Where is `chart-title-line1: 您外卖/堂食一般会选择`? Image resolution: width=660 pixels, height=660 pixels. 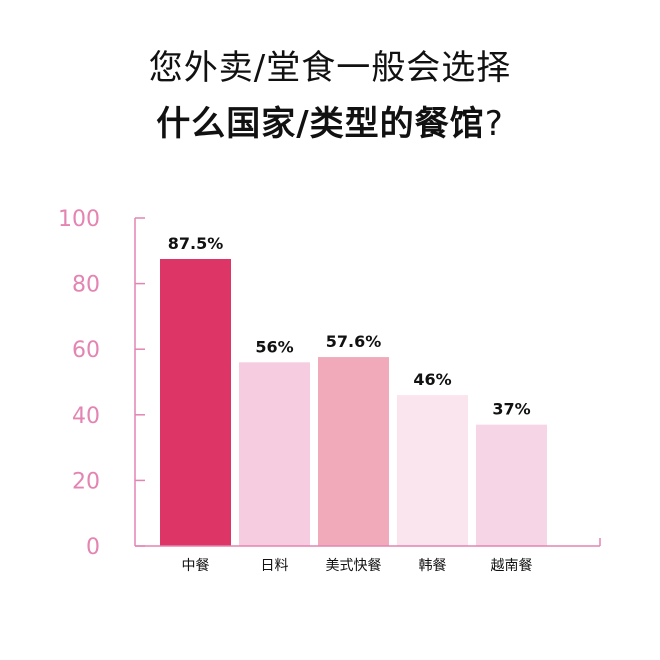 chart-title-line1: 您外卖/堂食一般会选择 is located at coordinates (330, 68).